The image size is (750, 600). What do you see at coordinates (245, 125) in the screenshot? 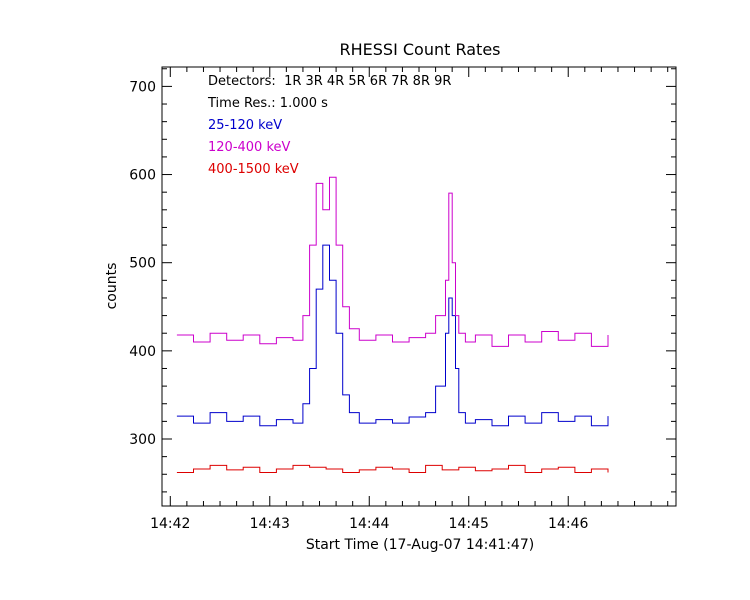
I see `legend-entry-25-120: 25-120 keV` at bounding box center [245, 125].